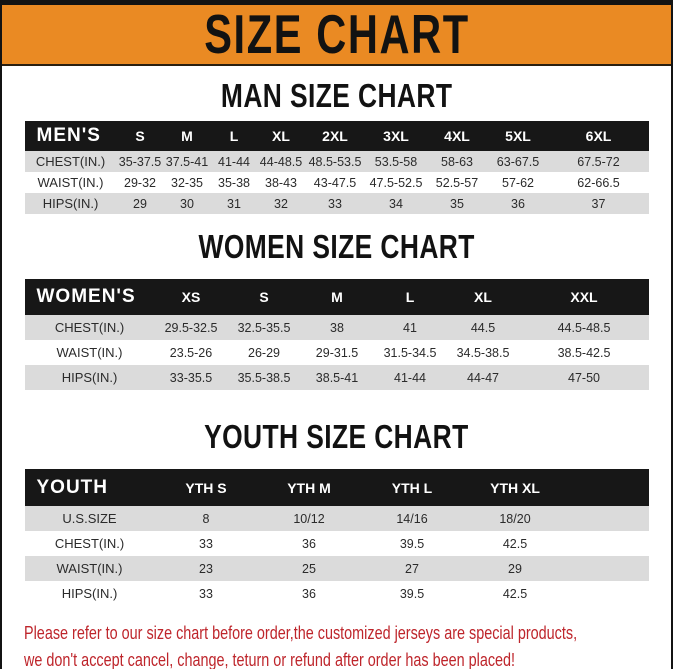 The height and width of the screenshot is (669, 673). I want to click on women-size-value: 26-29, so click(264, 352).